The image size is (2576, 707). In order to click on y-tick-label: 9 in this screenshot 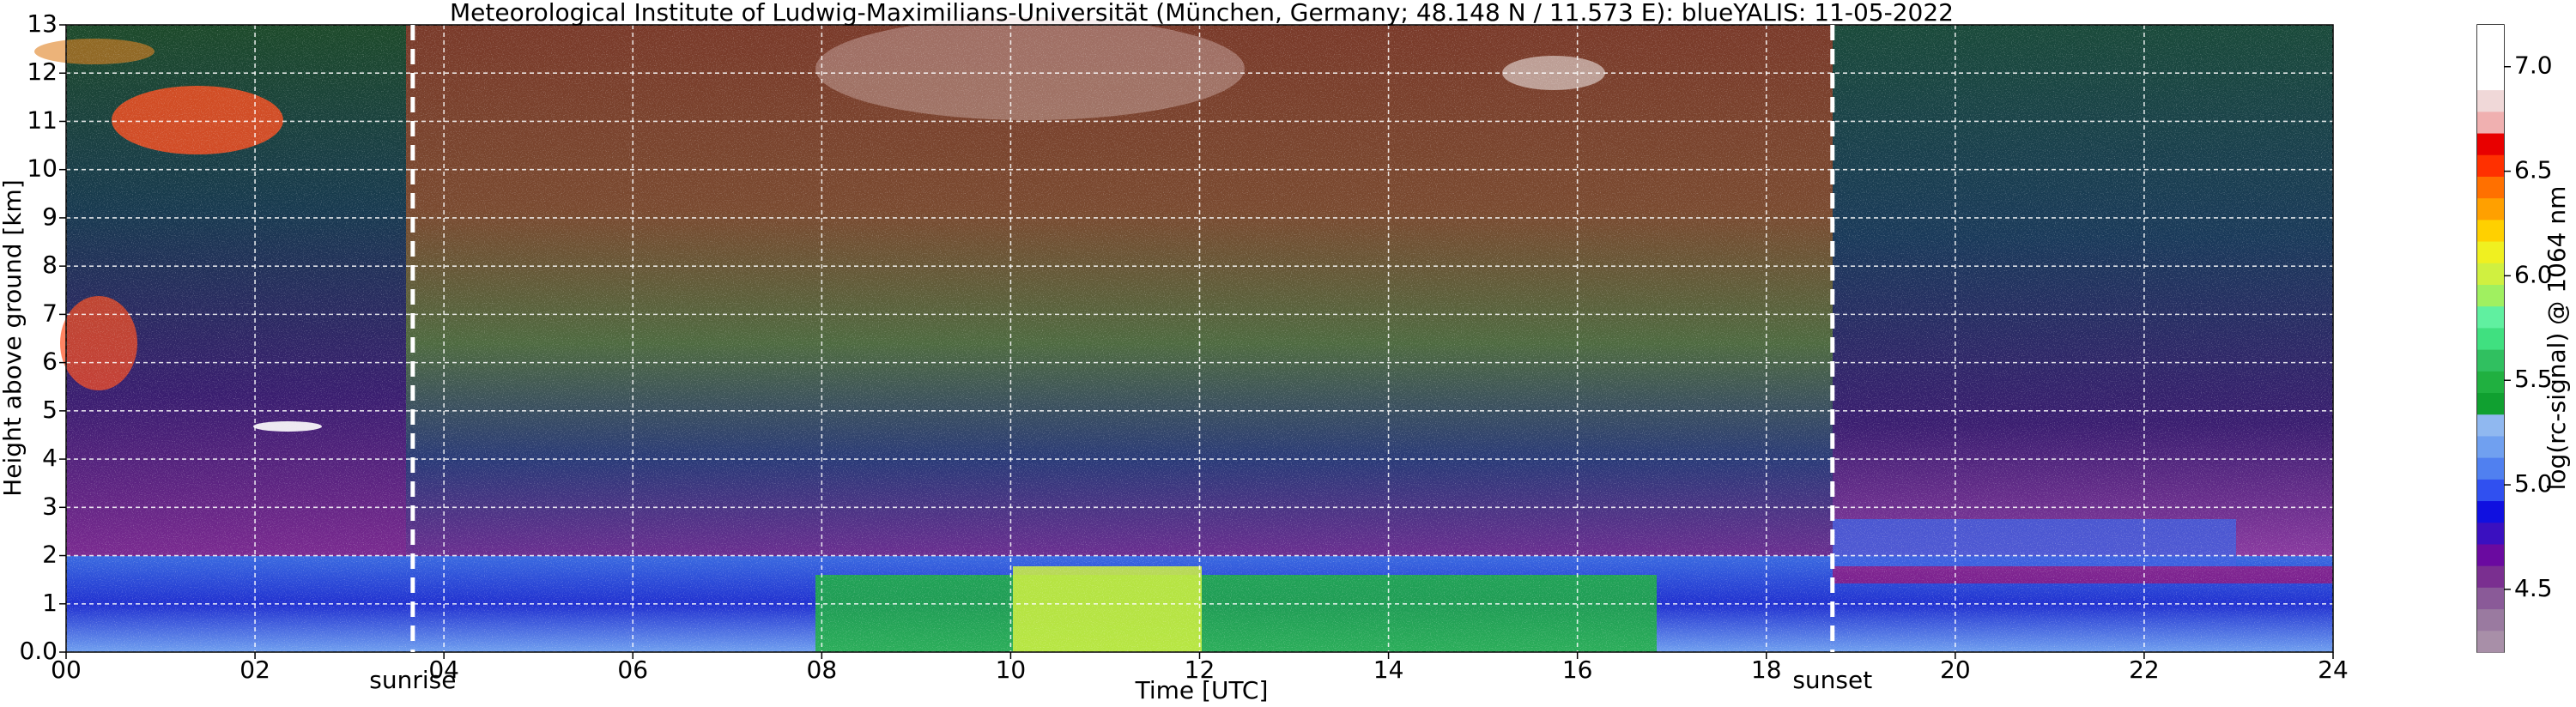, I will do `click(50, 216)`.